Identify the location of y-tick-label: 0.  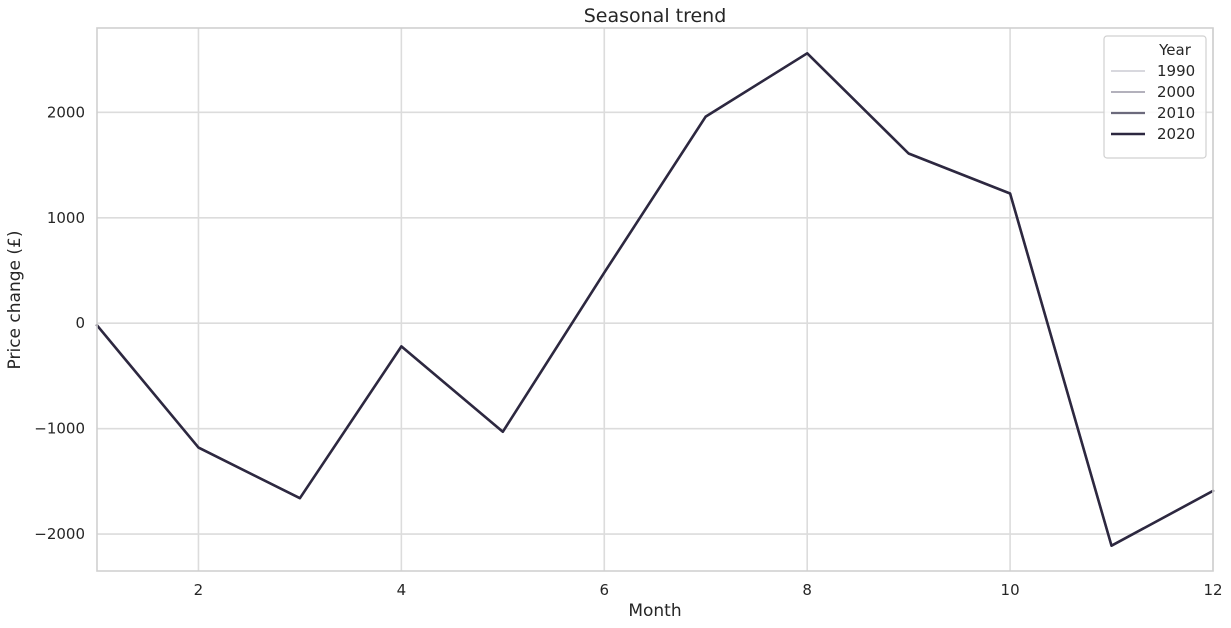
(80, 323).